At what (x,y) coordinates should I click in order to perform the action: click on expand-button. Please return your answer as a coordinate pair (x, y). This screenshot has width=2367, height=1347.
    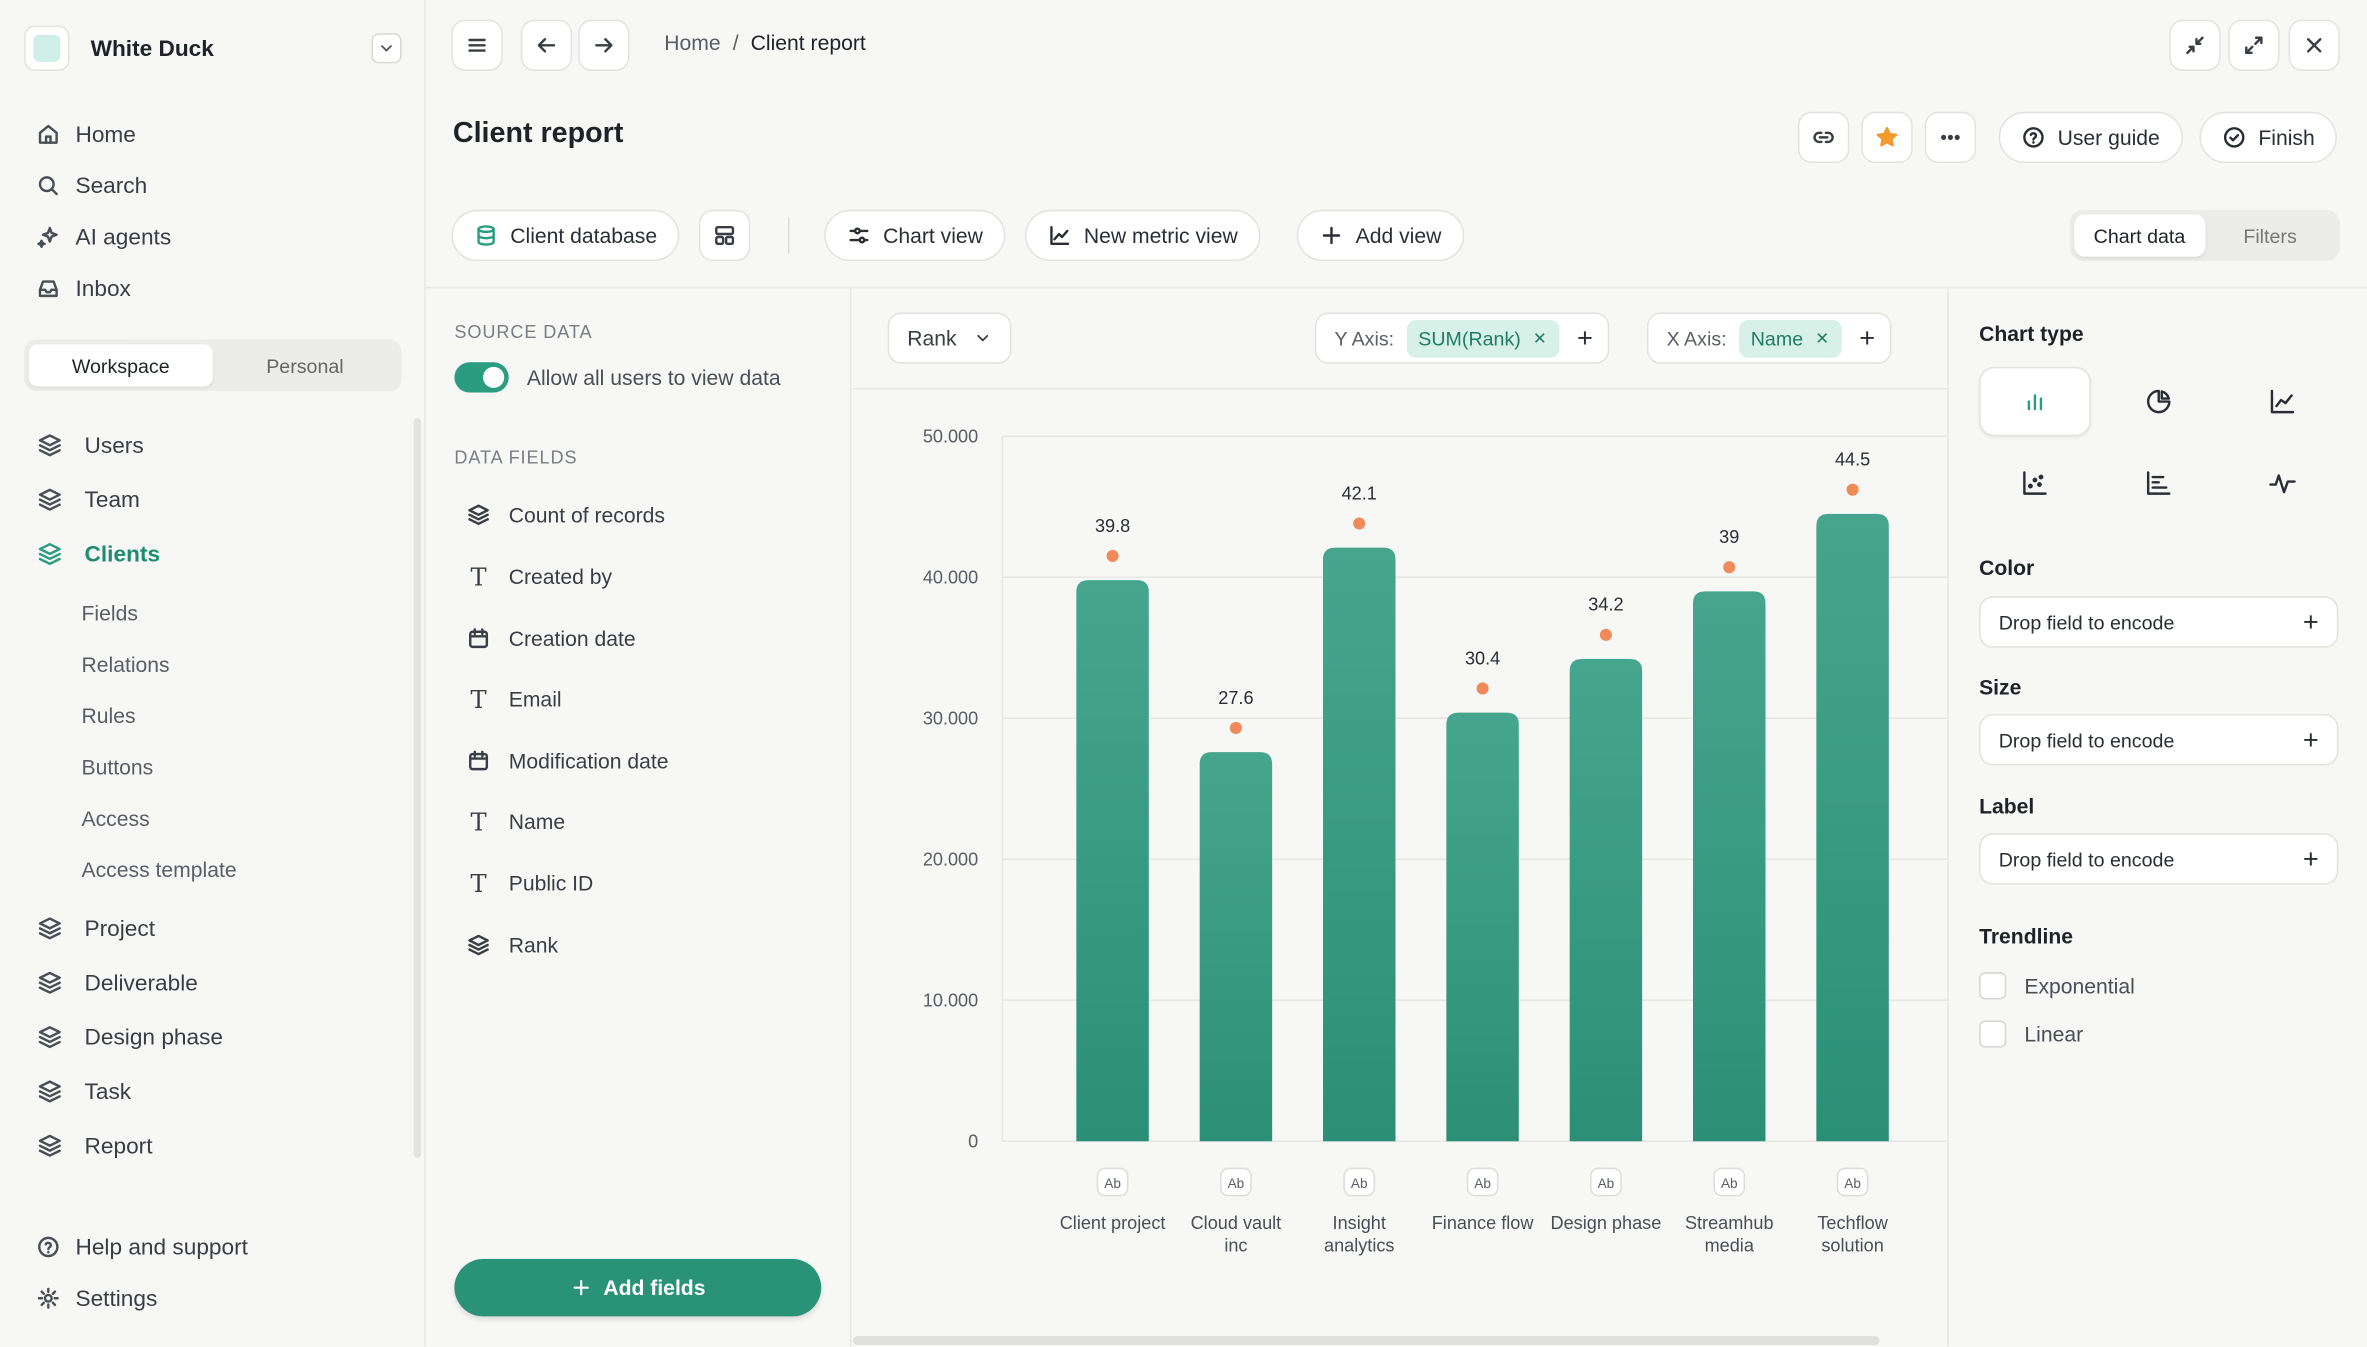
    Looking at the image, I should click on (2254, 45).